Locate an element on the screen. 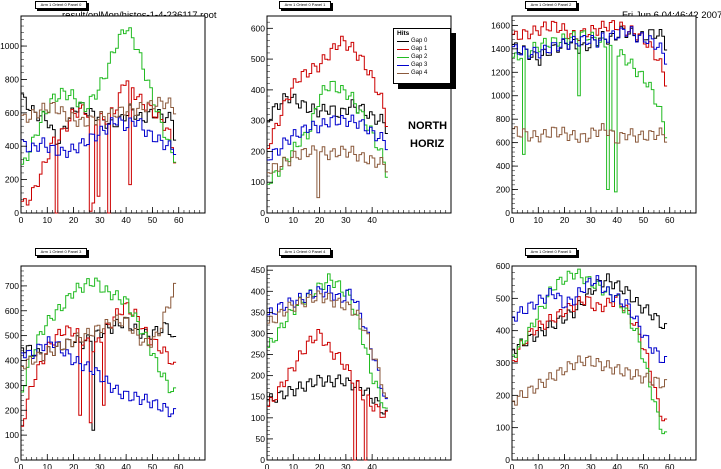 The width and height of the screenshot is (721, 469). legend-entry-gap-2: Gap 2 is located at coordinates (422, 58).